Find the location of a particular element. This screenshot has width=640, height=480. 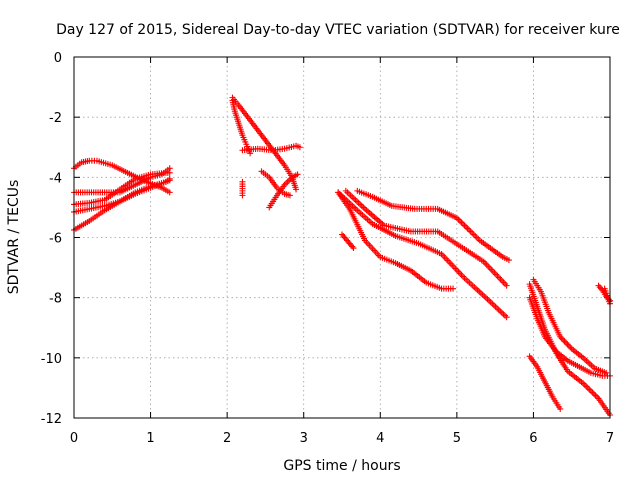

x-tick-label: 4 is located at coordinates (380, 438).